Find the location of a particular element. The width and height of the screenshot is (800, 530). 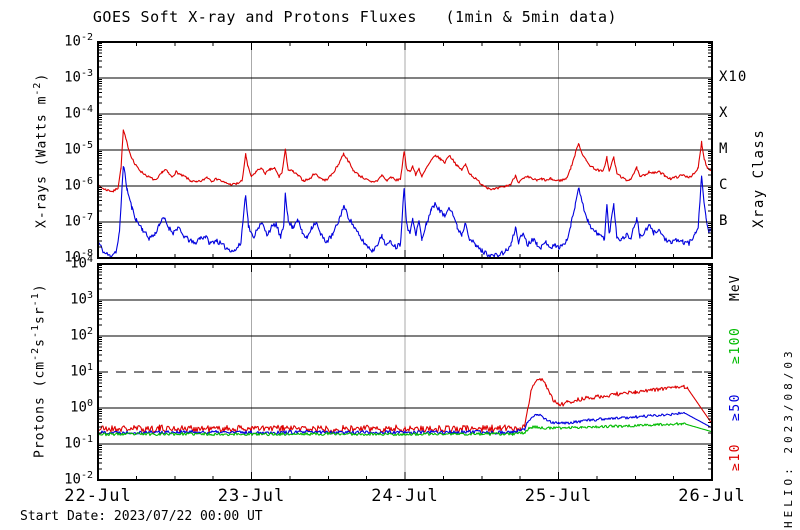

xray-class-label-X: X is located at coordinates (724, 113).